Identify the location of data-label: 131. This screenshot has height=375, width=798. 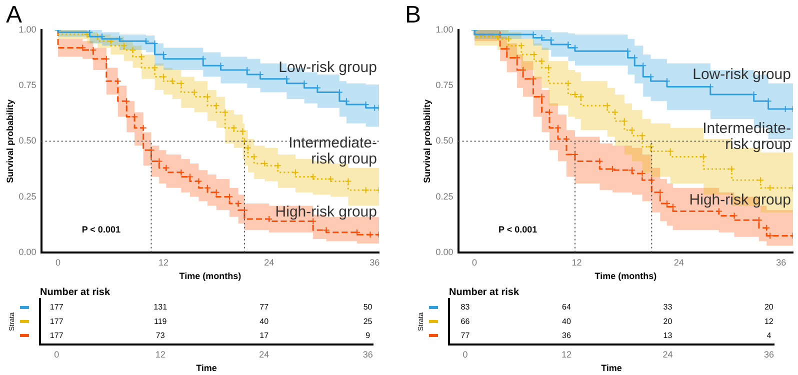
(161, 307).